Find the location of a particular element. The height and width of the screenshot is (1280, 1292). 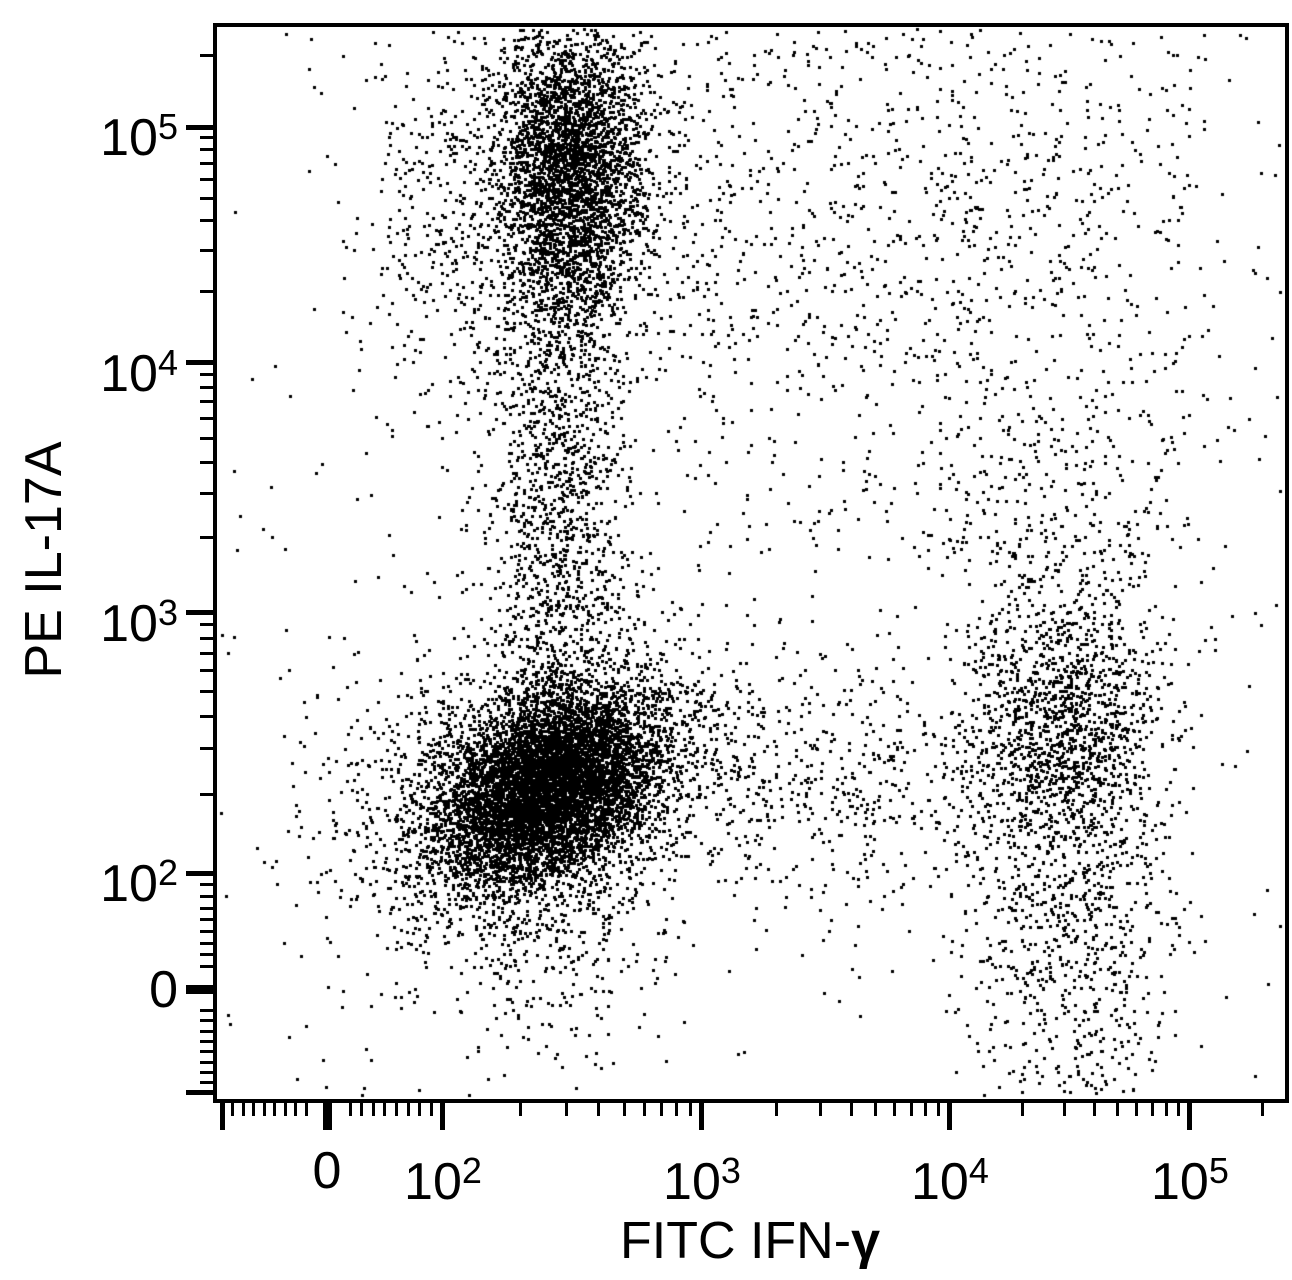

y-tick-label: 103 is located at coordinates (89, 614).